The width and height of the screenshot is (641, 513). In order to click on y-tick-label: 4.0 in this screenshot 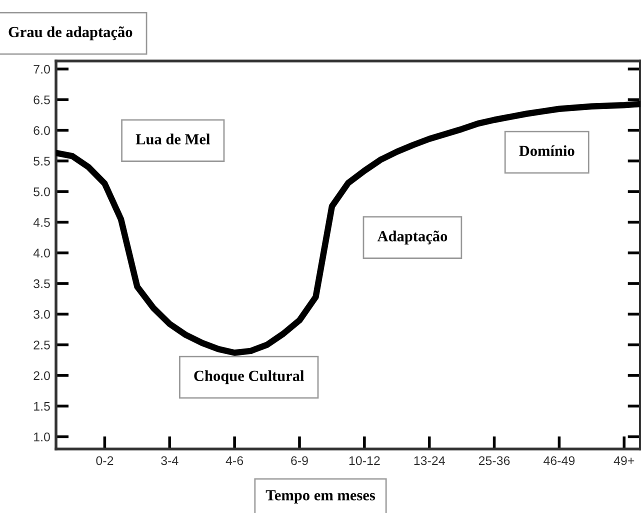, I will do `click(41, 253)`.